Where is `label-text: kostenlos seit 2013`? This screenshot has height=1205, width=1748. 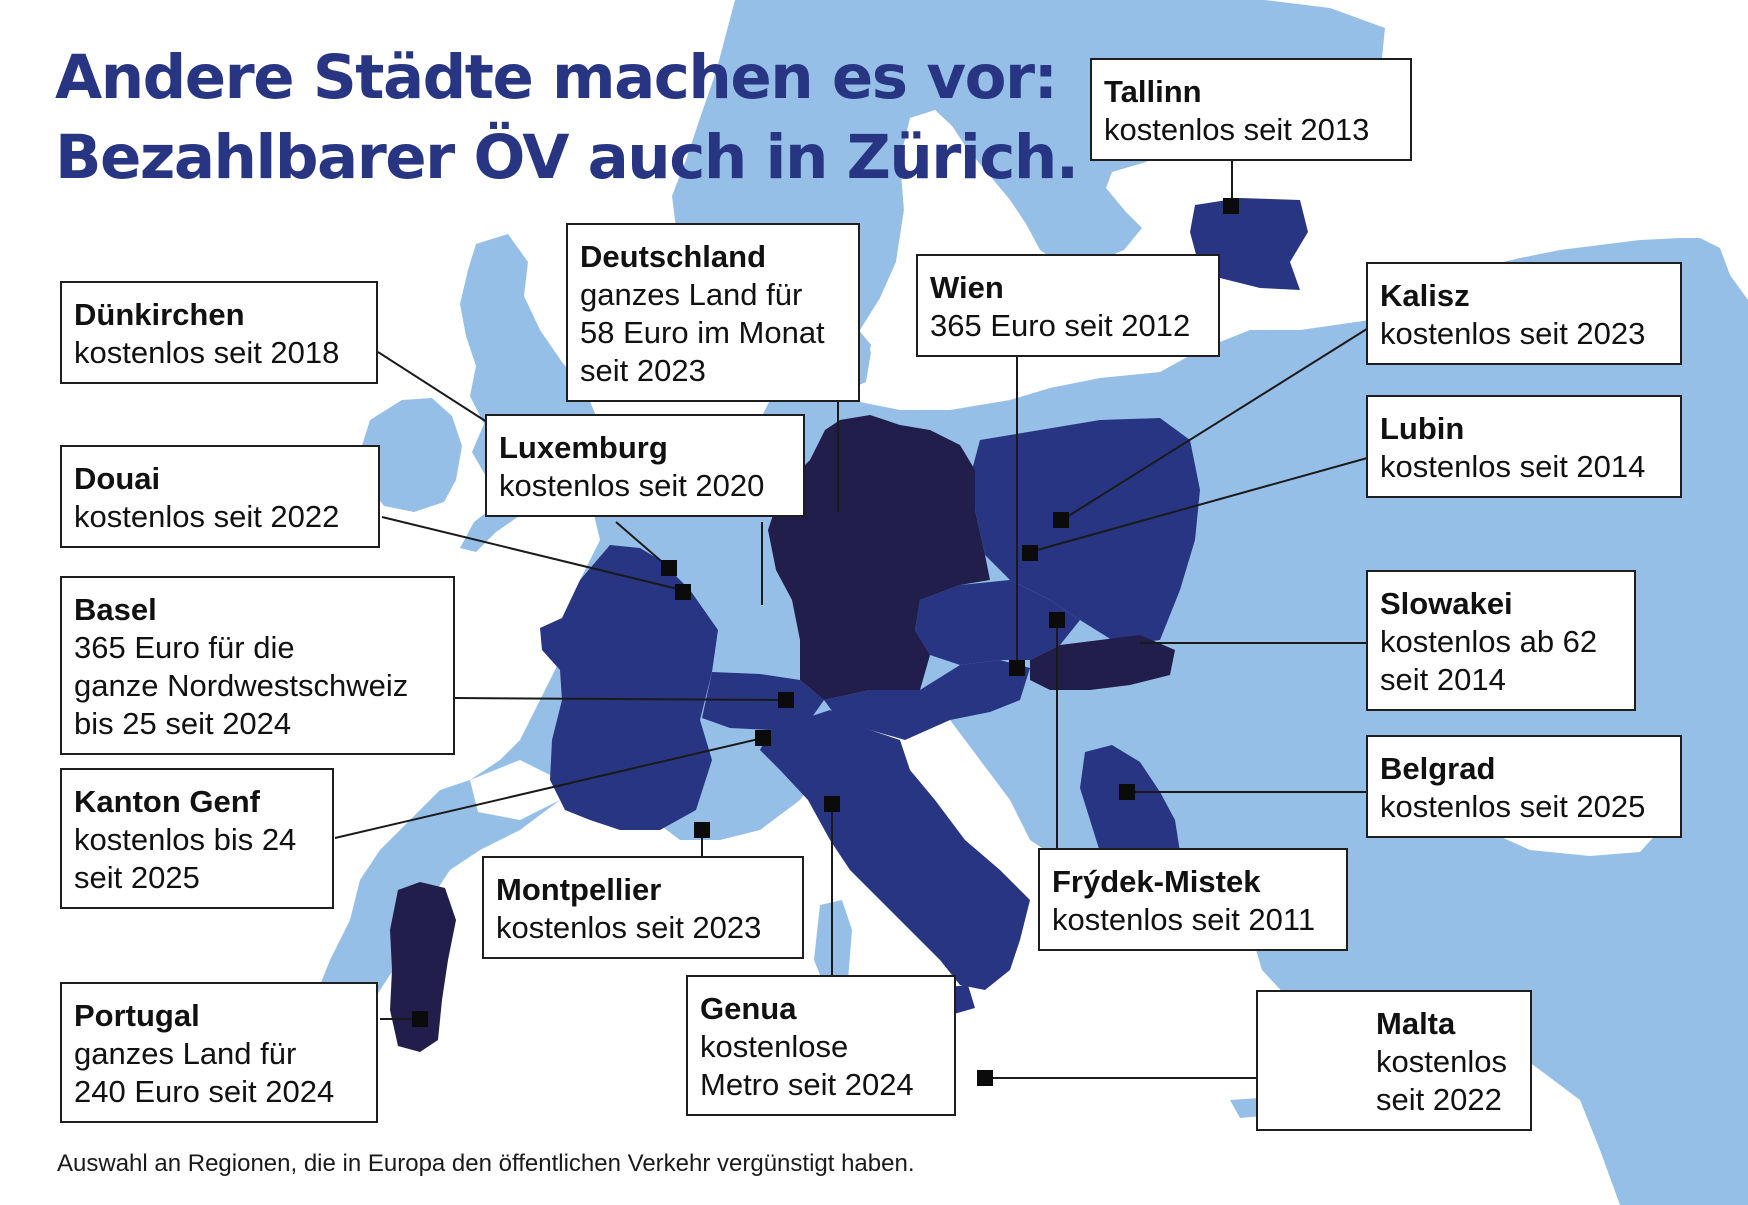 label-text: kostenlos seit 2013 is located at coordinates (1237, 129).